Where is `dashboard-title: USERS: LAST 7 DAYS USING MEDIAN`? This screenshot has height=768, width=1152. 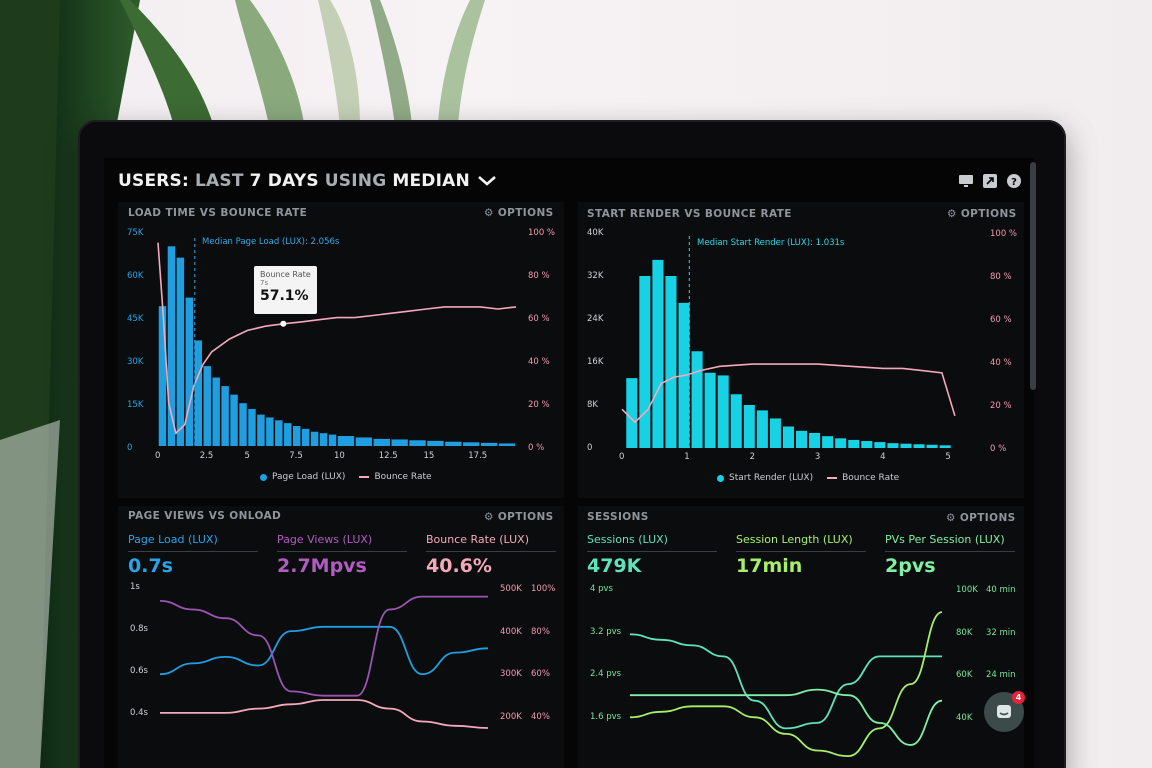 dashboard-title: USERS: LAST 7 DAYS USING MEDIAN is located at coordinates (308, 181).